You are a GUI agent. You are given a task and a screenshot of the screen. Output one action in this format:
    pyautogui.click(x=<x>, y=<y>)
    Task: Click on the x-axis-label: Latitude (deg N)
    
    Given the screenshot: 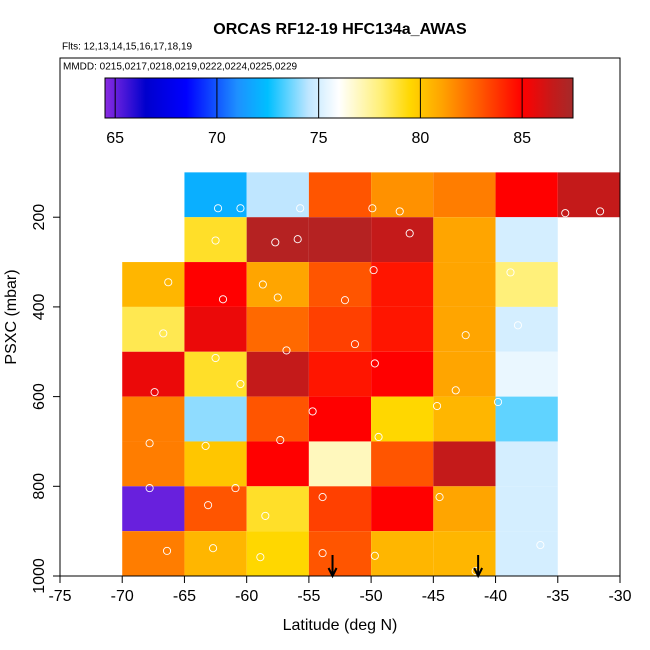 What is the action you would take?
    pyautogui.click(x=340, y=625)
    